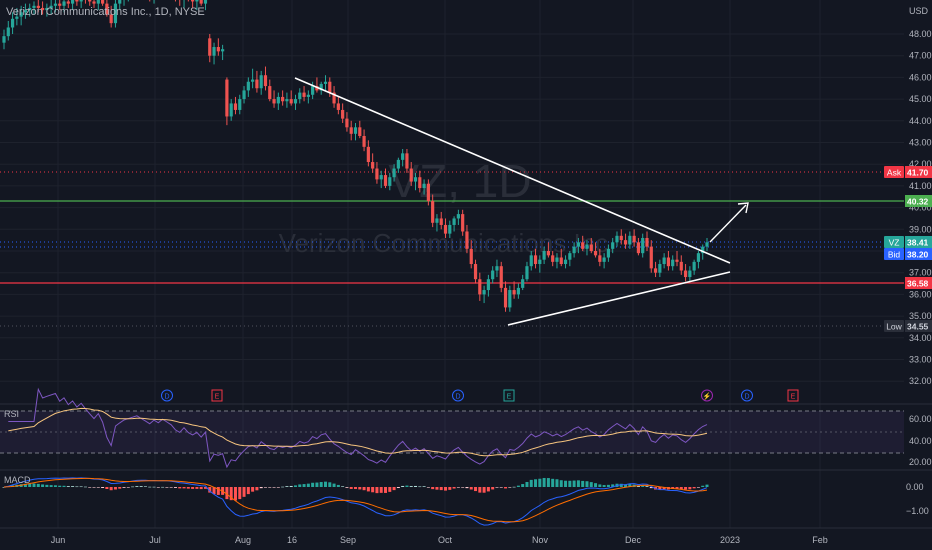 This screenshot has width=932, height=550. What do you see at coordinates (707, 395) in the screenshot?
I see `split-marker-icon` at bounding box center [707, 395].